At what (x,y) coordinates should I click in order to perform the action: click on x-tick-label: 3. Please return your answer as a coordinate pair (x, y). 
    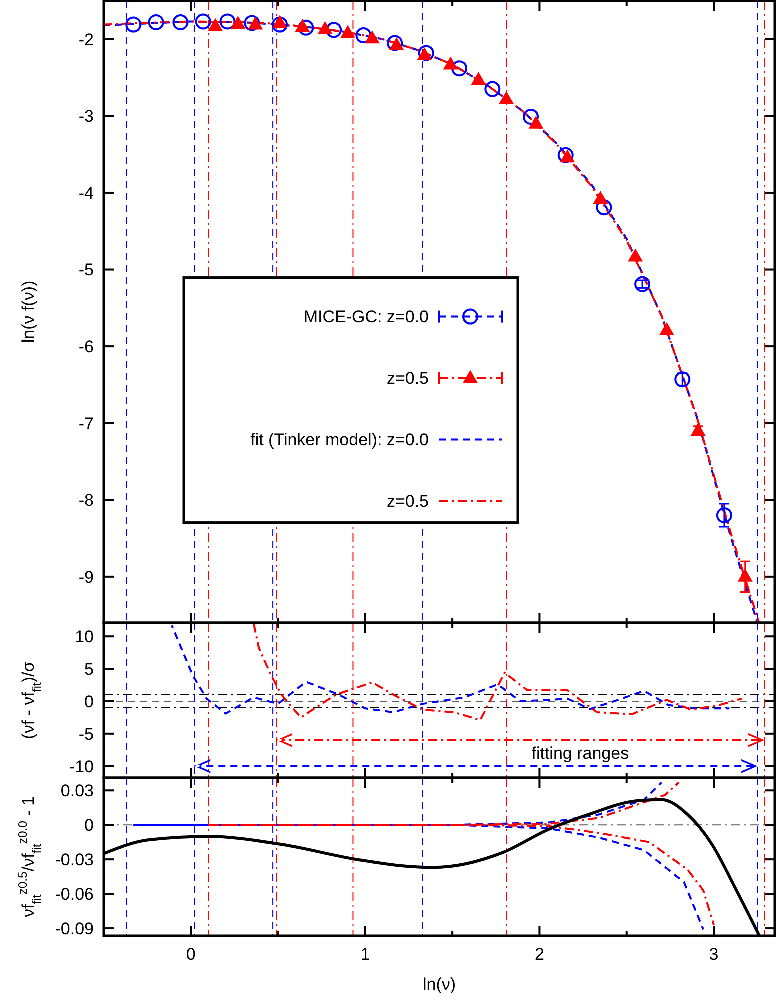
    Looking at the image, I should click on (714, 954).